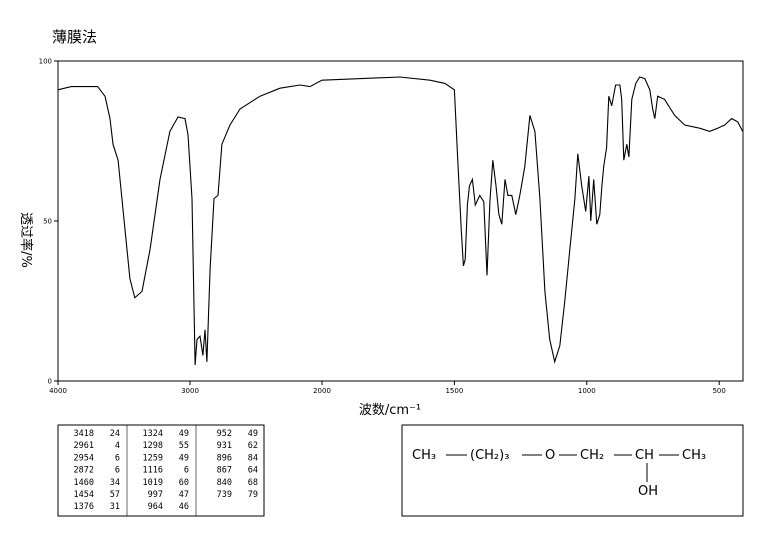  I want to click on peak-wavenumber: 1376, so click(84, 507).